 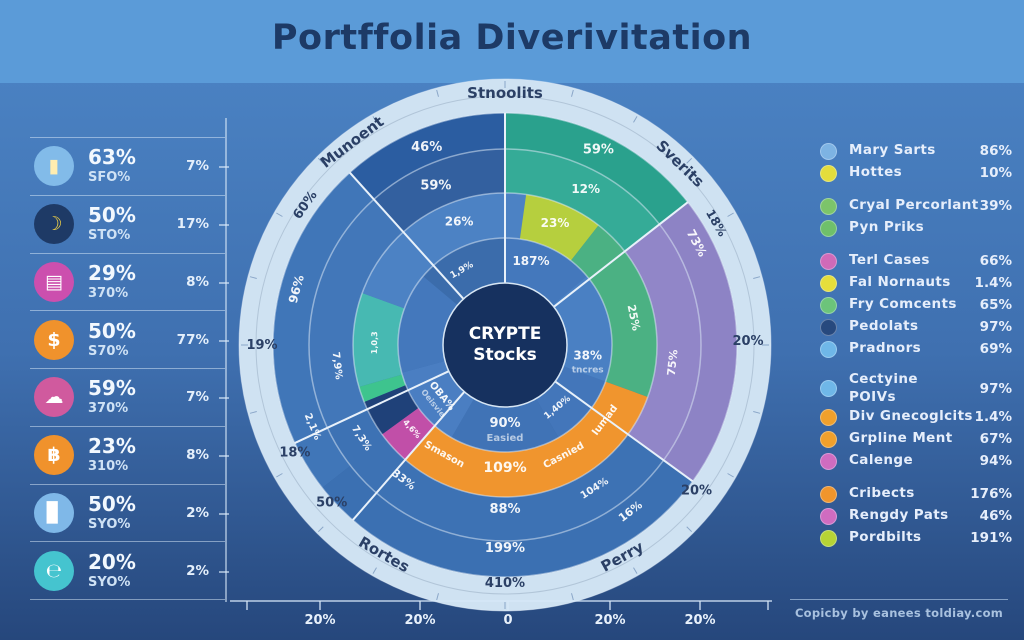 I want to click on chart-label: 50%, so click(x=331, y=503).